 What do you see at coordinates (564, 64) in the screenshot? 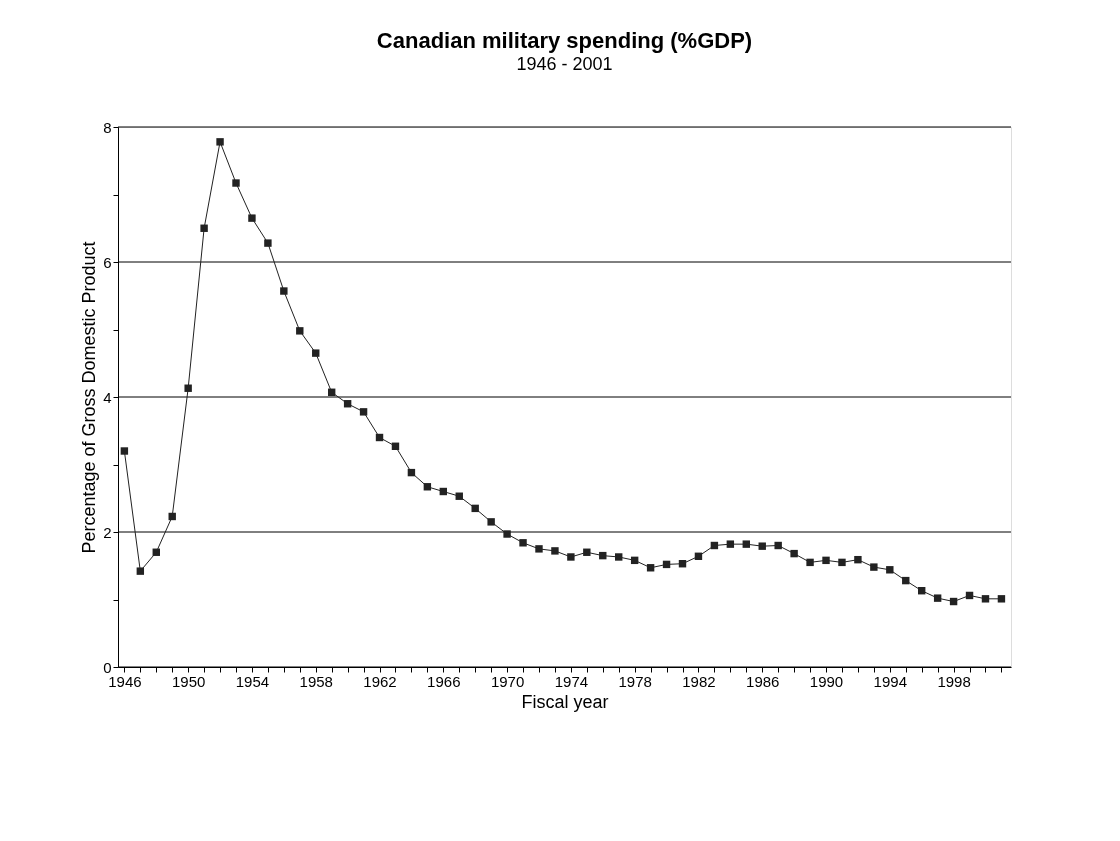
I see `chart-subtitle: 1946 - 2001` at bounding box center [564, 64].